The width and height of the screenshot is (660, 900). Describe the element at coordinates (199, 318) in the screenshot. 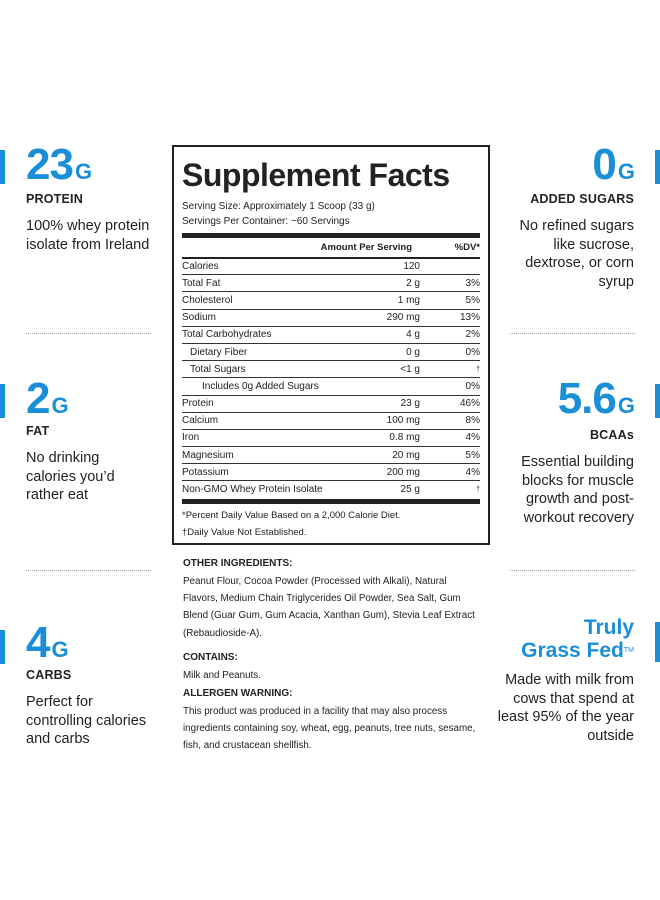

I see `nutrient-name: Sodium` at that location.